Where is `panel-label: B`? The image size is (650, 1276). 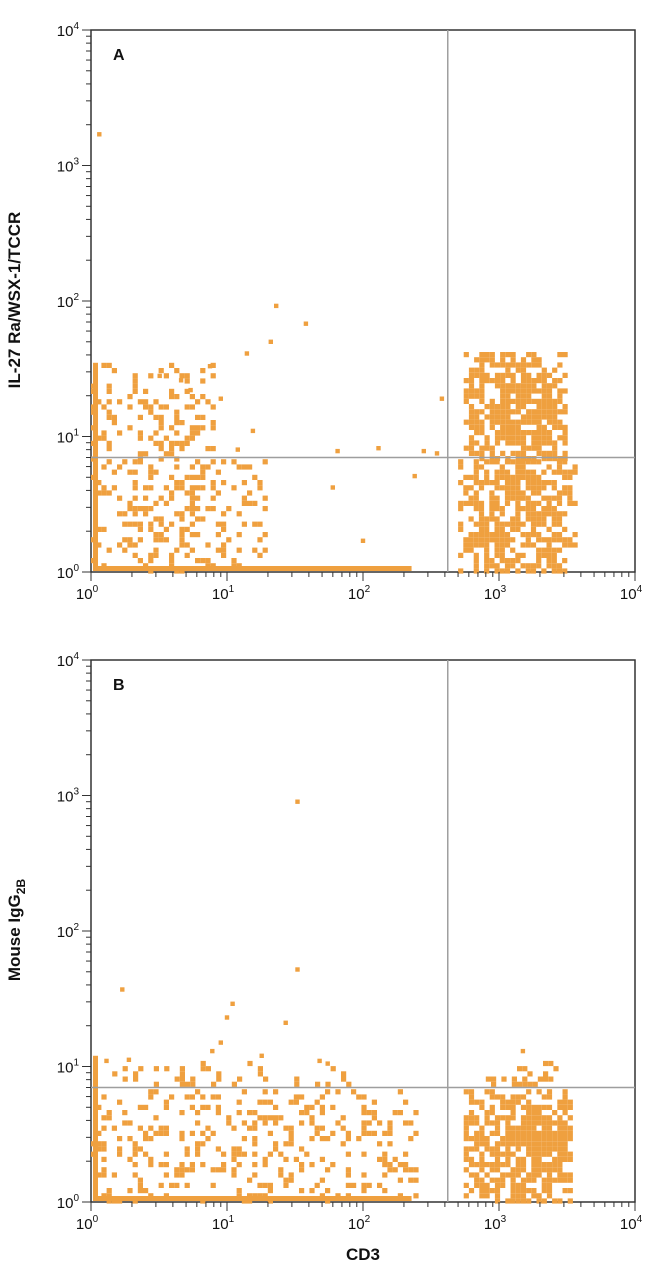 panel-label: B is located at coordinates (119, 685).